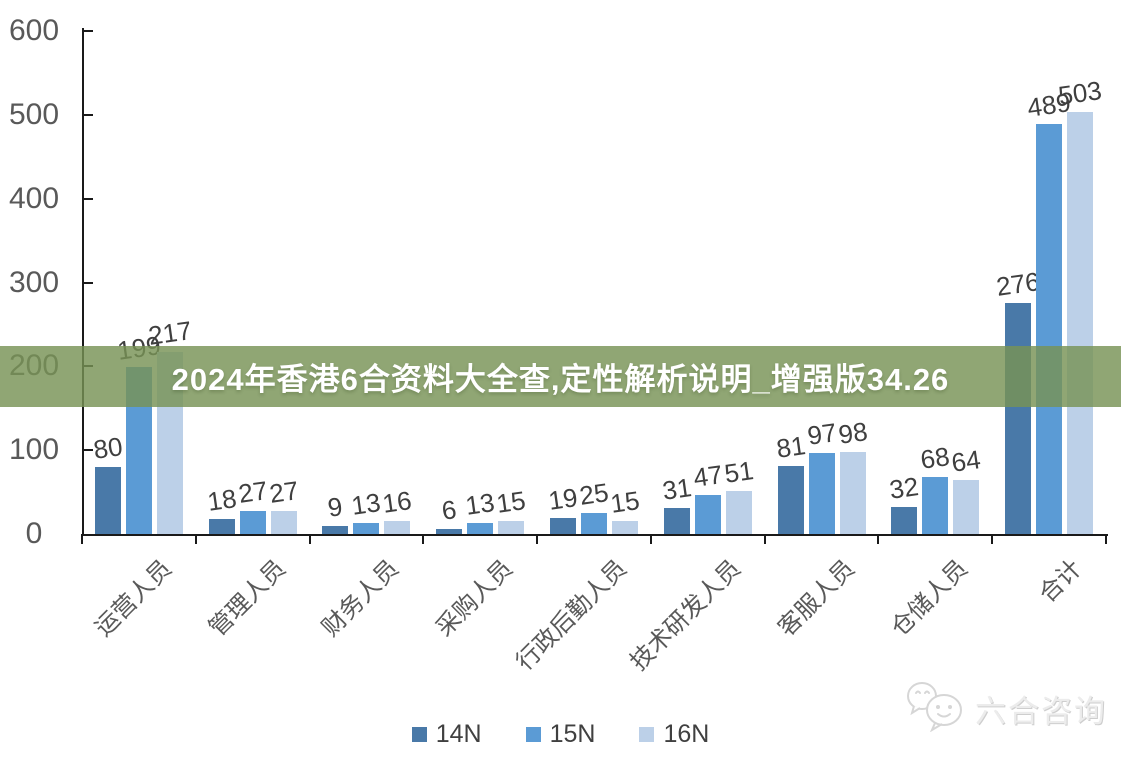  Describe the element at coordinates (458, 733) in the screenshot. I see `legend-label: 14N` at that location.